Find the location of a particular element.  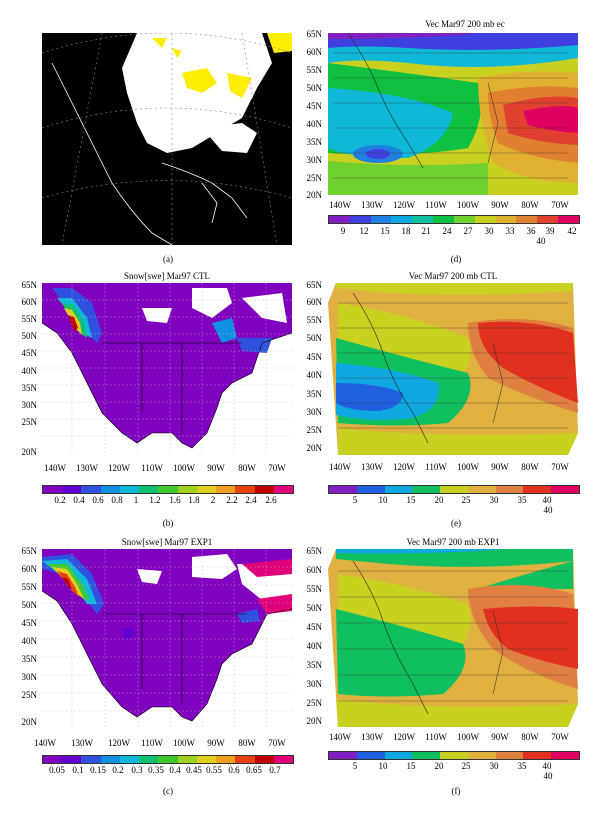

panel-d is located at coordinates (453, 114).